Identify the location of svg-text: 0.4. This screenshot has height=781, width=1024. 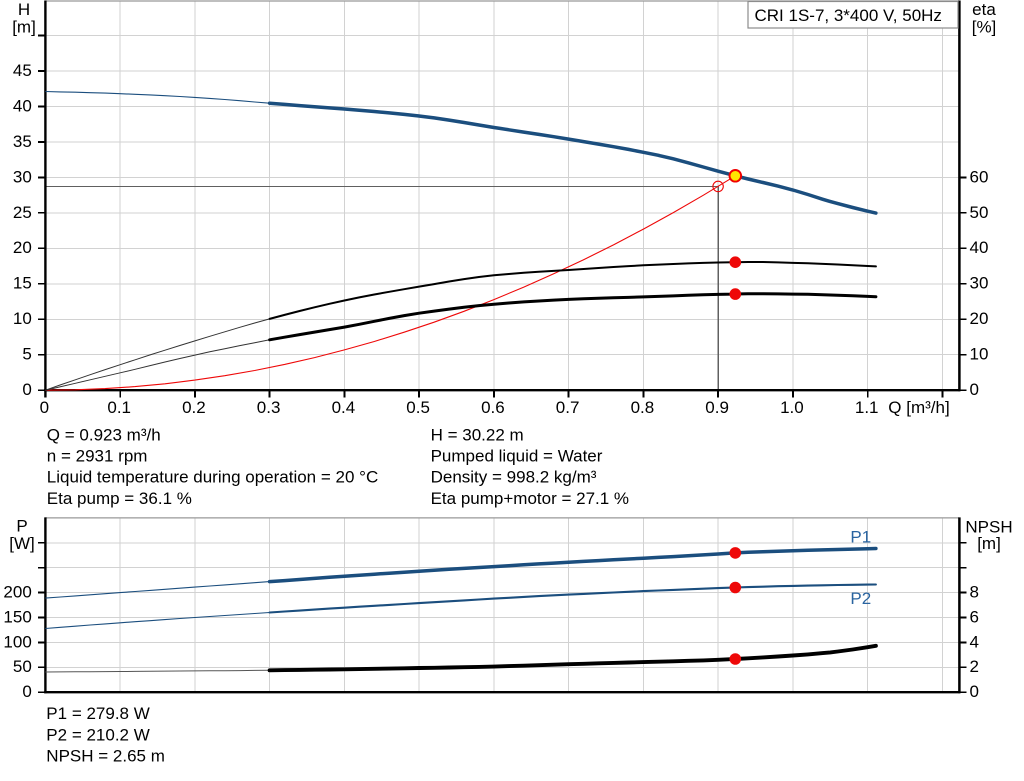
(344, 407).